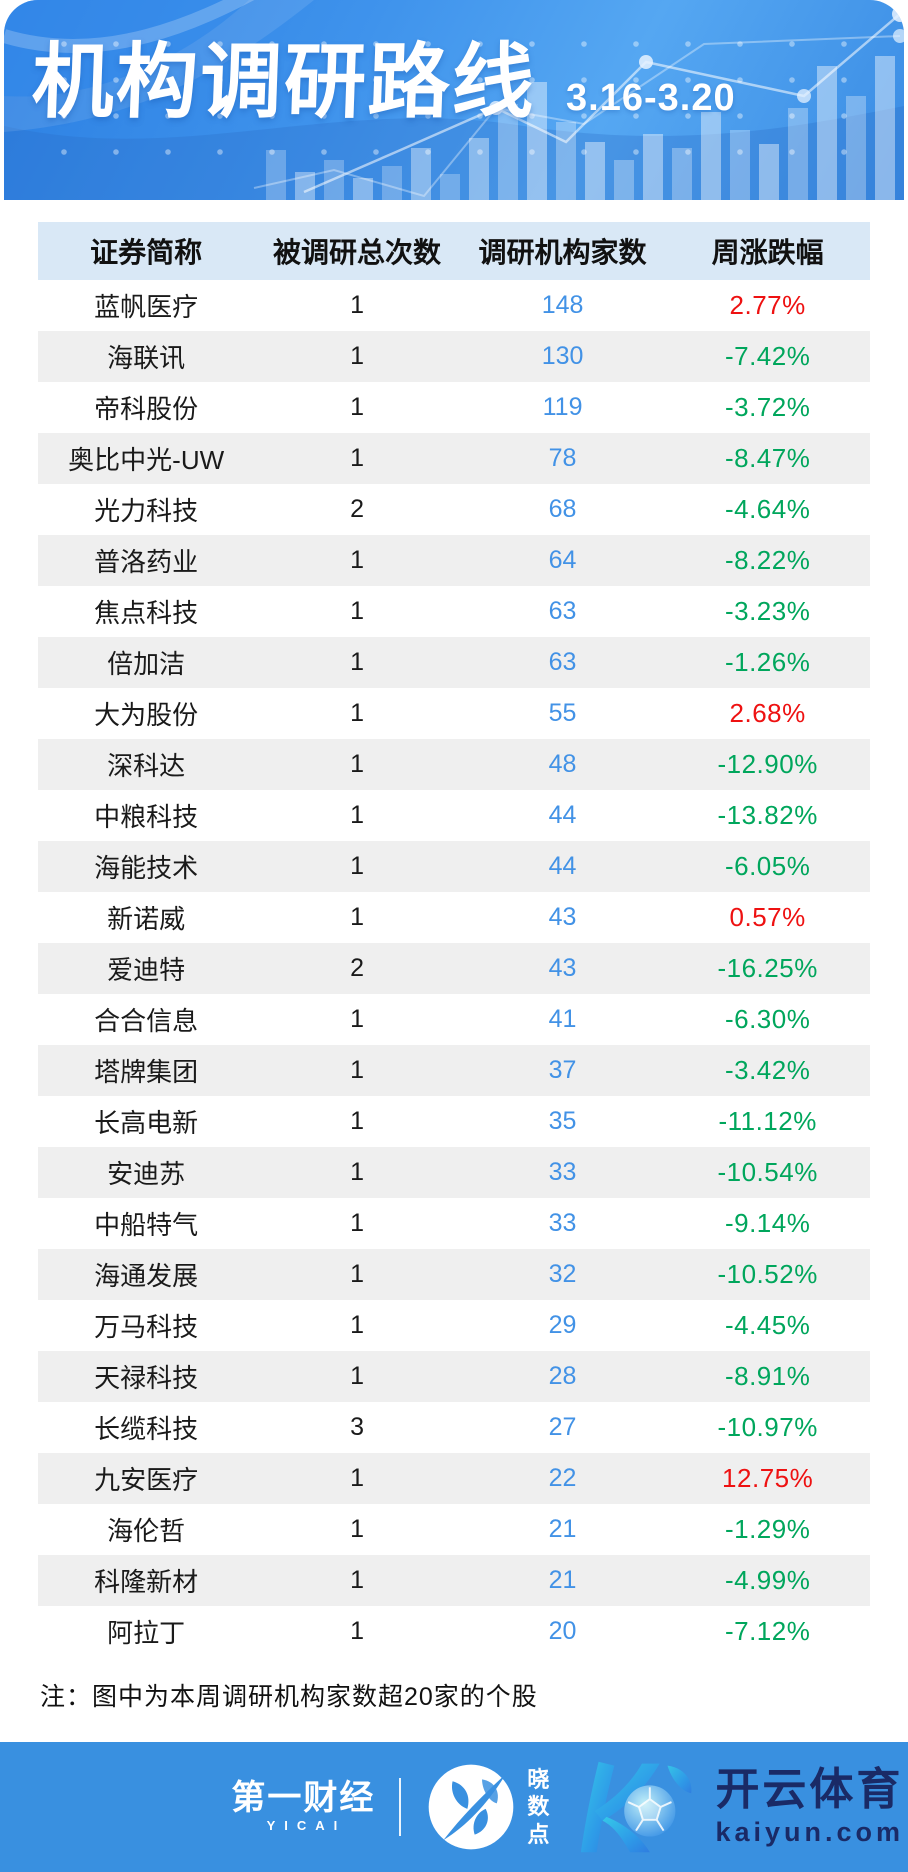 Image resolution: width=908 pixels, height=1872 pixels. Describe the element at coordinates (400, 1807) in the screenshot. I see `footer-divider` at that location.